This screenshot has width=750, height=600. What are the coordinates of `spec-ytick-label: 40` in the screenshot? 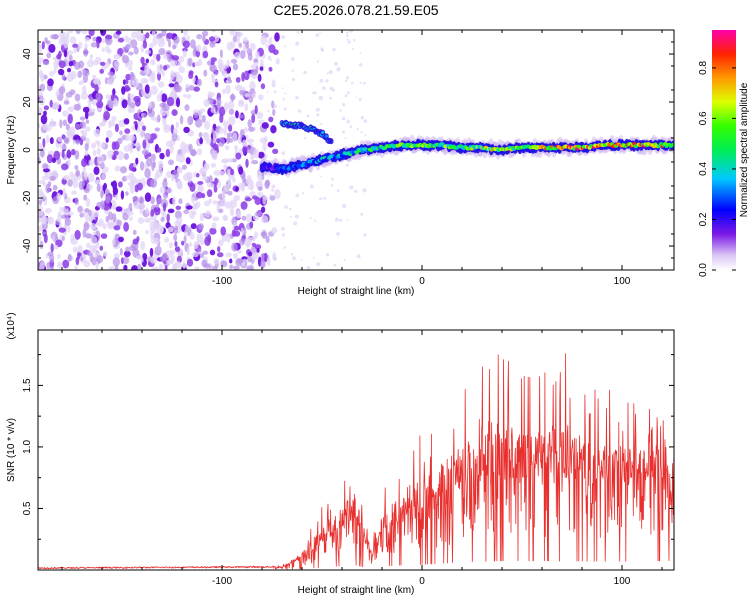 It's located at (27, 54).